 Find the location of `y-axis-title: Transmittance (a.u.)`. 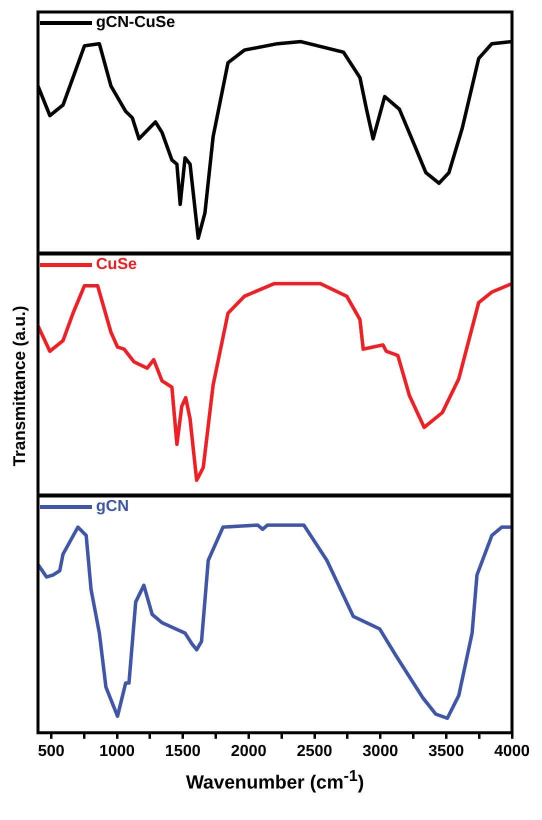

y-axis-title: Transmittance (a.u.) is located at coordinates (20, 386).